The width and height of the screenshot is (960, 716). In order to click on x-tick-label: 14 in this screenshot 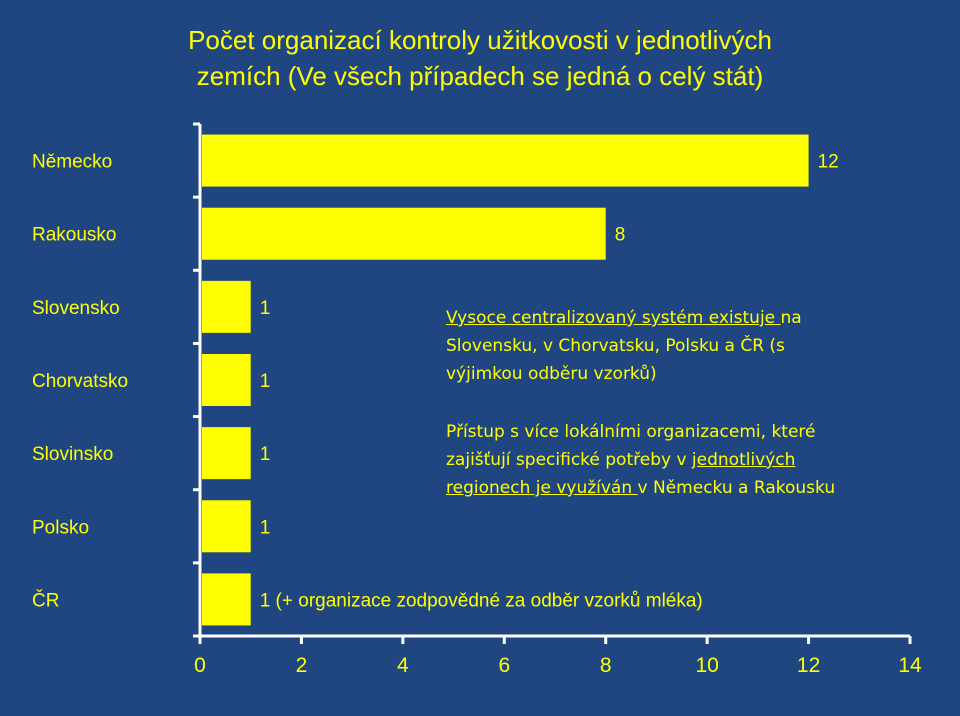, I will do `click(910, 665)`.